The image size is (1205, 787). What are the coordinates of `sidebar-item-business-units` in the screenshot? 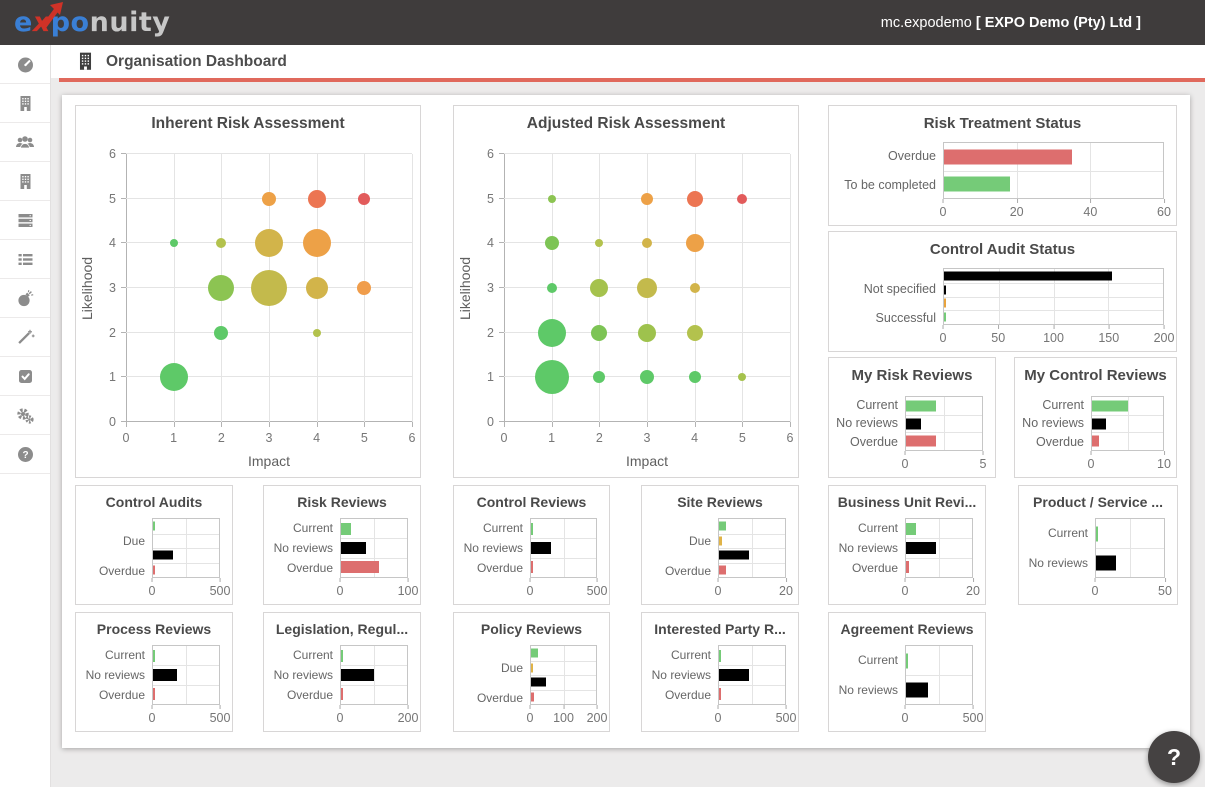 It's located at (25, 181).